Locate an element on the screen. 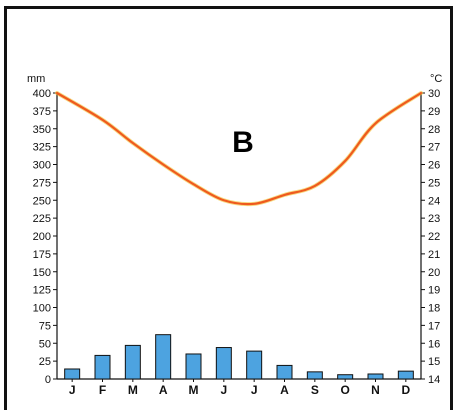 The width and height of the screenshot is (461, 414). left-tick-label: 400 is located at coordinates (42, 94).